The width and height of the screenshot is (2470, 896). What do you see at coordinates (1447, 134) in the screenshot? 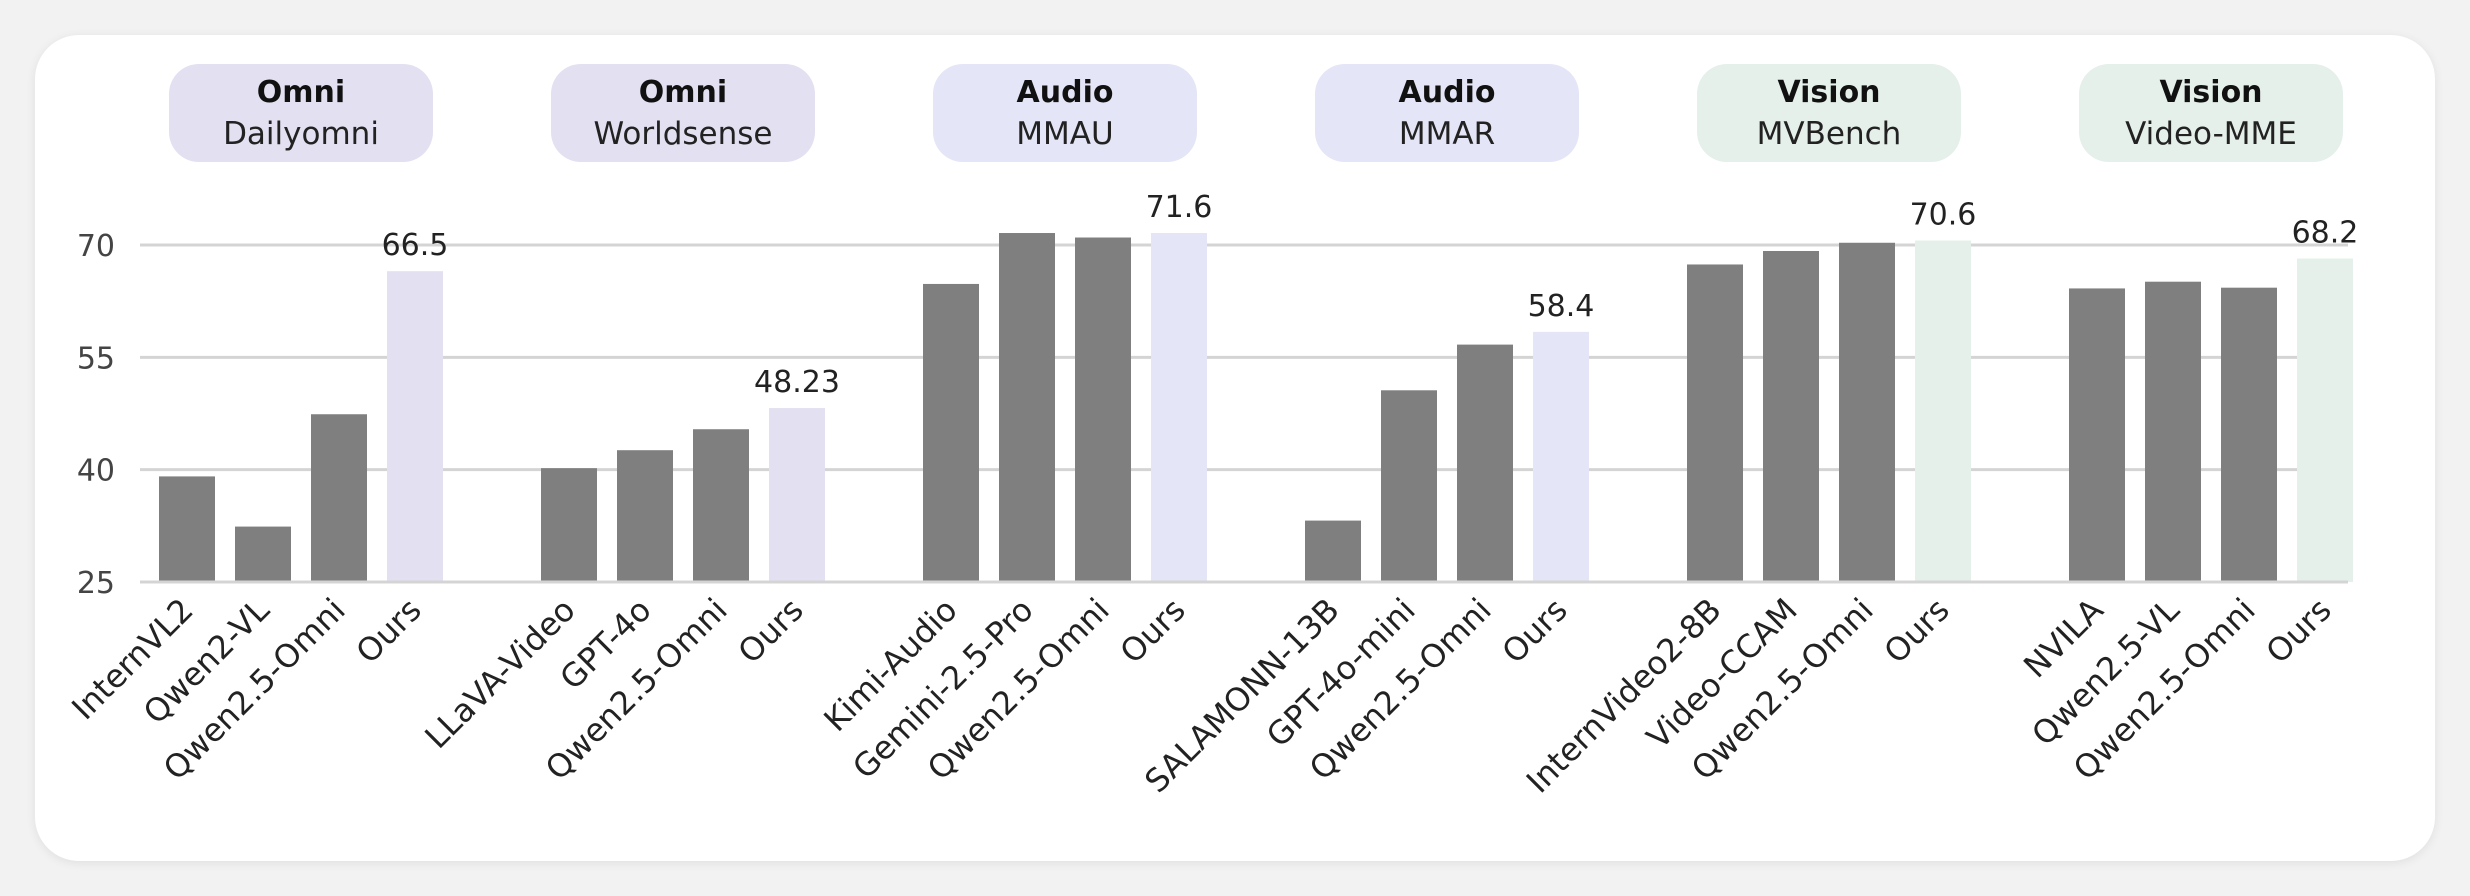
I see `group-benchmark-label: MMAR` at bounding box center [1447, 134].